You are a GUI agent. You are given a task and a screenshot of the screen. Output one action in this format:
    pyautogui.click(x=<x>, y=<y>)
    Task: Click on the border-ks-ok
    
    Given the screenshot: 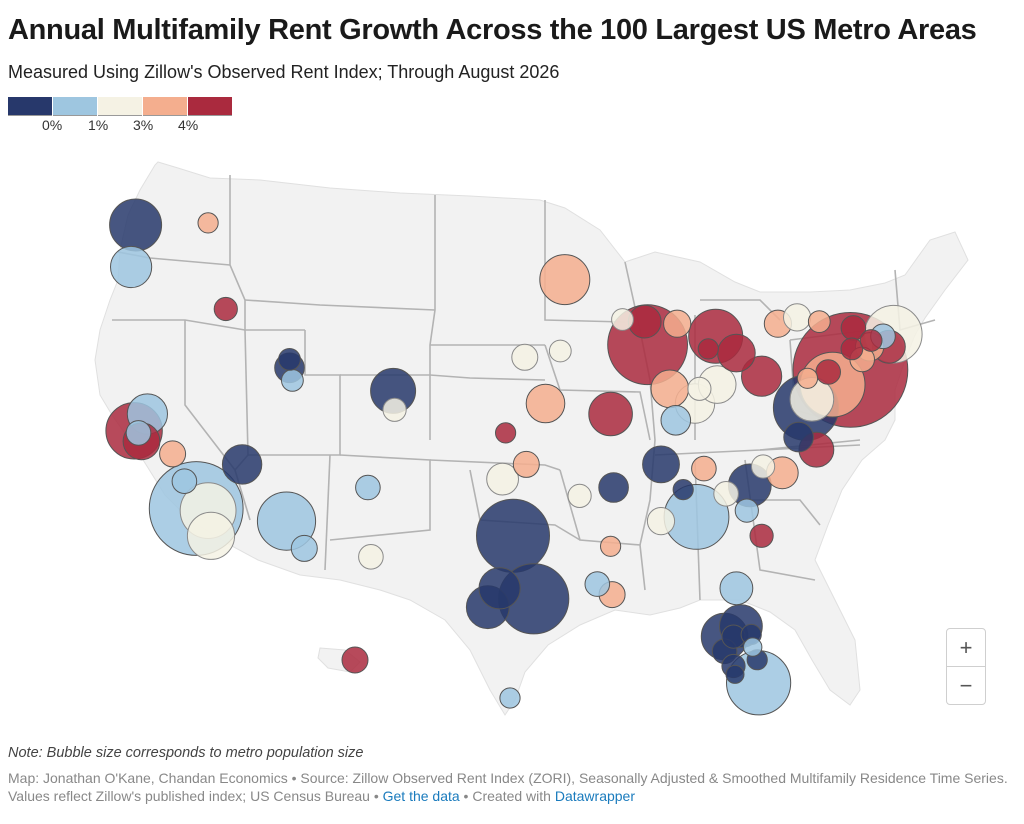 What is the action you would take?
    pyautogui.click(x=495, y=465)
    